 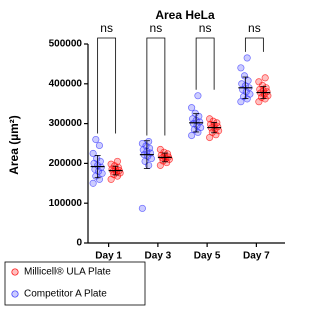 I want to click on x-tick-label: Day 5, so click(x=207, y=256).